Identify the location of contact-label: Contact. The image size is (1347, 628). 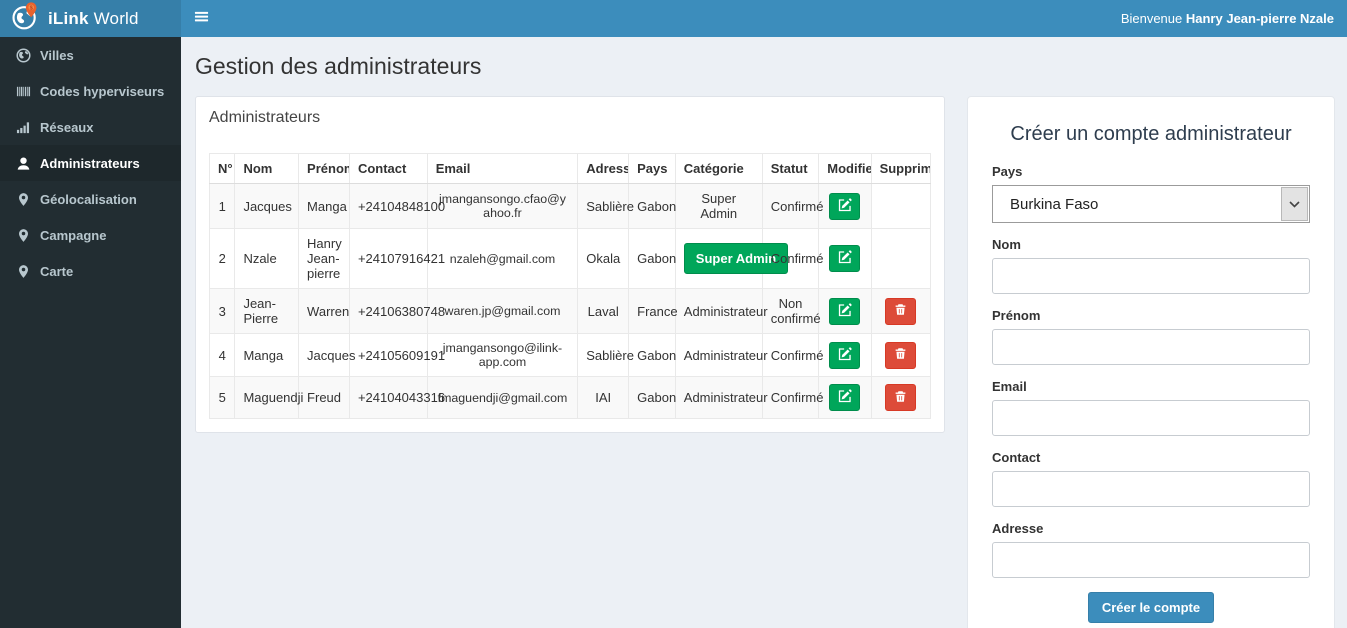
(1016, 457).